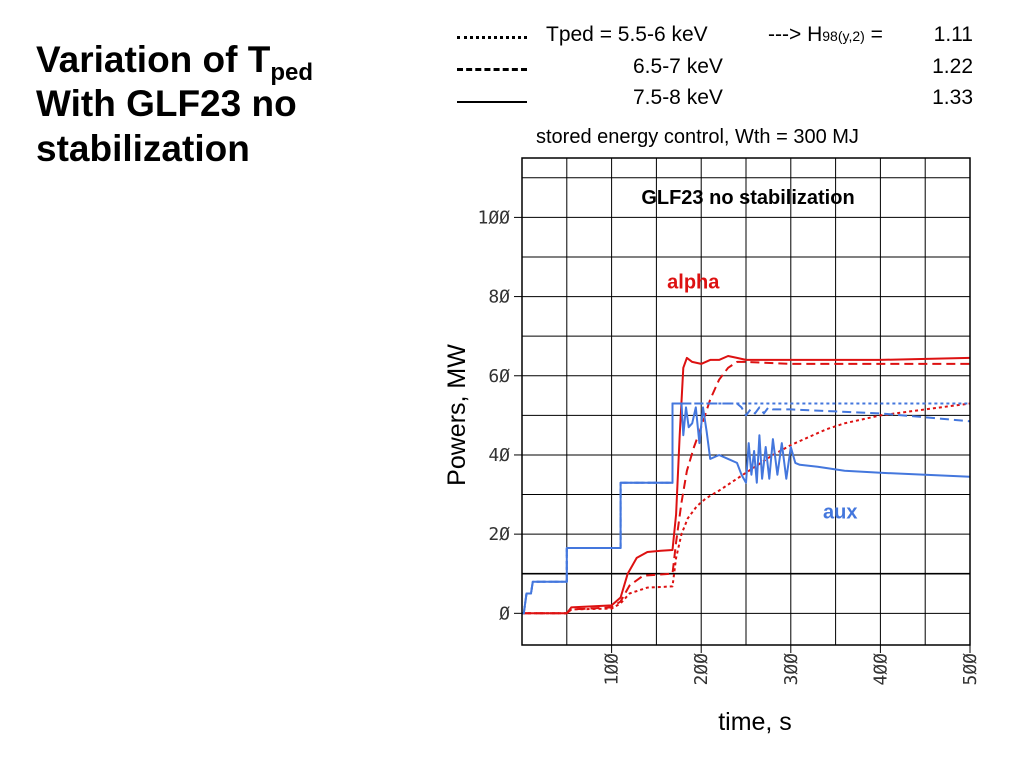  I want to click on series-line-alpha-solid, so click(746, 485).